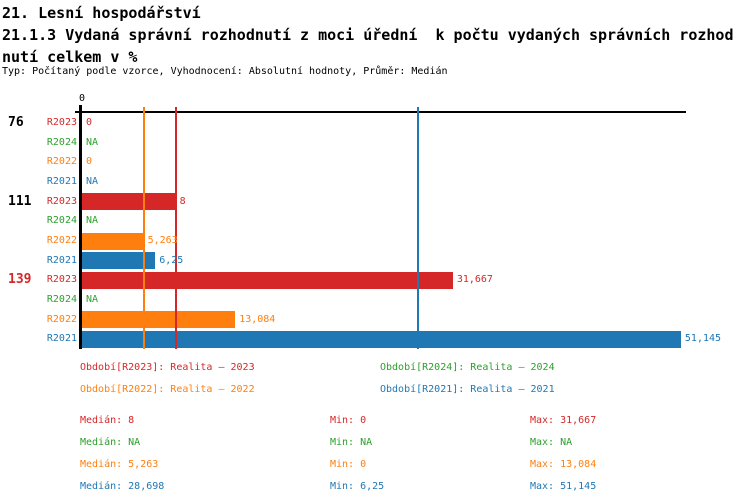 This screenshot has width=750, height=498. I want to click on x-axis-tick-label: 0, so click(82, 98).